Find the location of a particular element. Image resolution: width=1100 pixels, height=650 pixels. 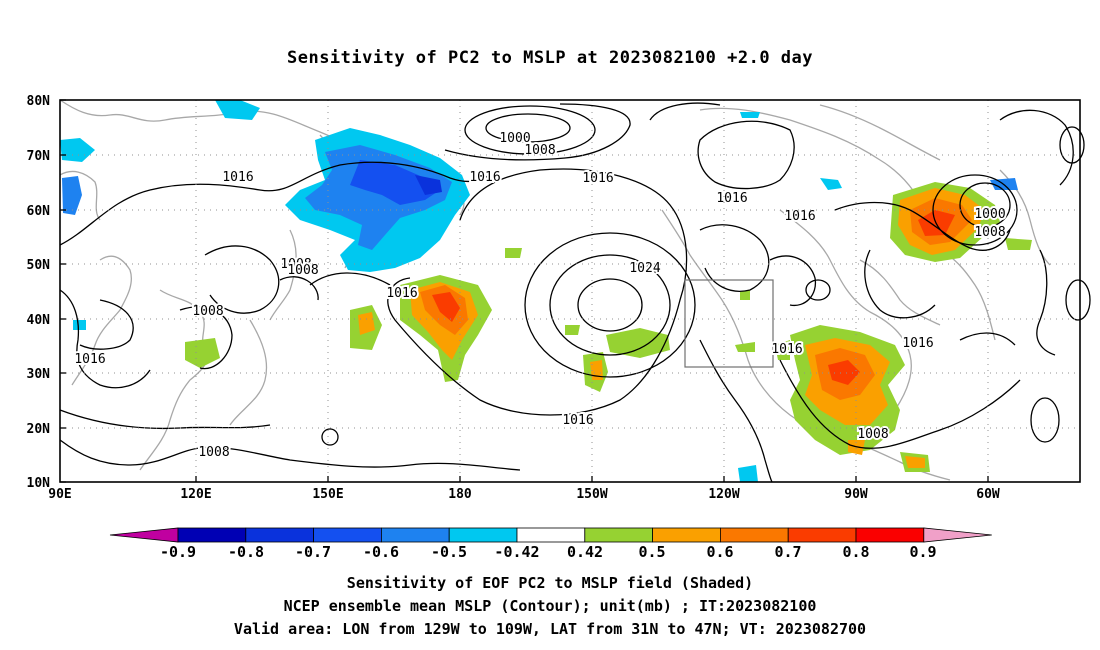

lat-label: 10N is located at coordinates (39, 483).